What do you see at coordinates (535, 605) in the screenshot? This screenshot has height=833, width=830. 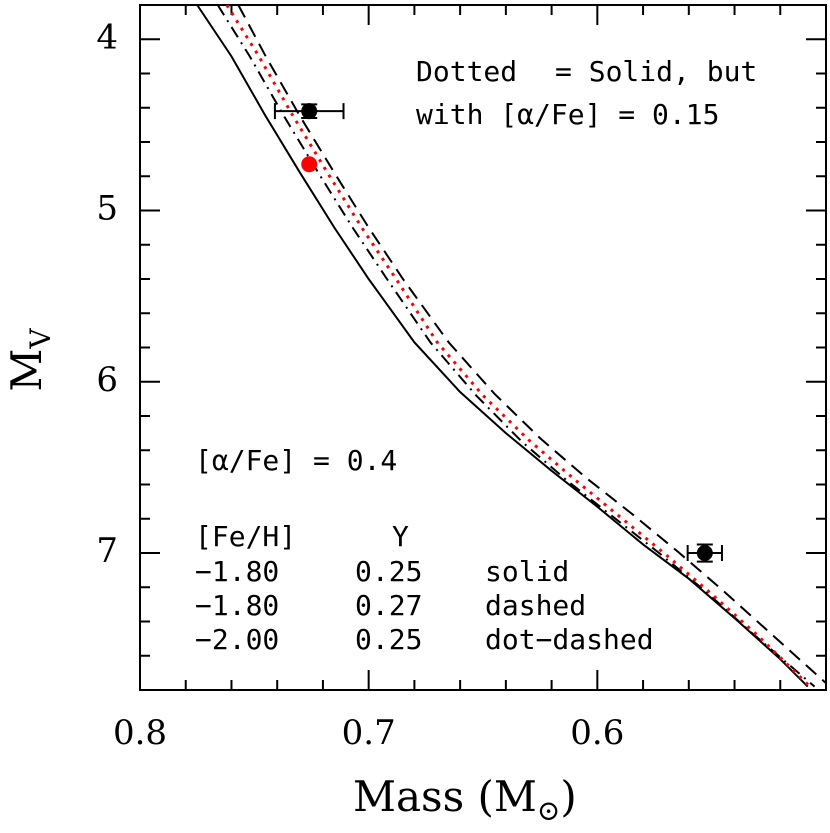 I see `table-cell: dashed` at bounding box center [535, 605].